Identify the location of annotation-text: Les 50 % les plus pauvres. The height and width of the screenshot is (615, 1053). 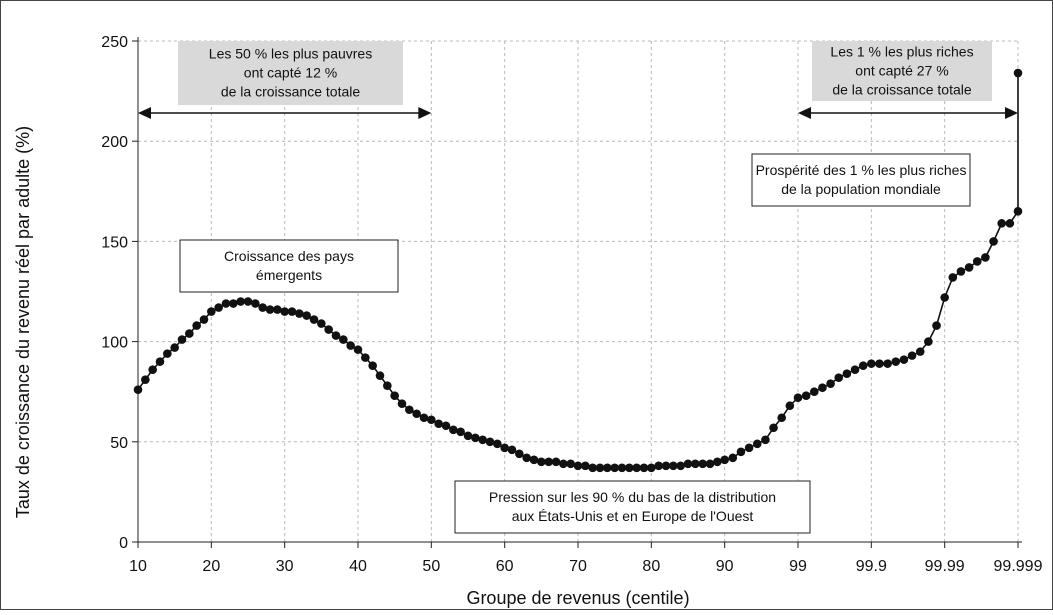
(290, 54).